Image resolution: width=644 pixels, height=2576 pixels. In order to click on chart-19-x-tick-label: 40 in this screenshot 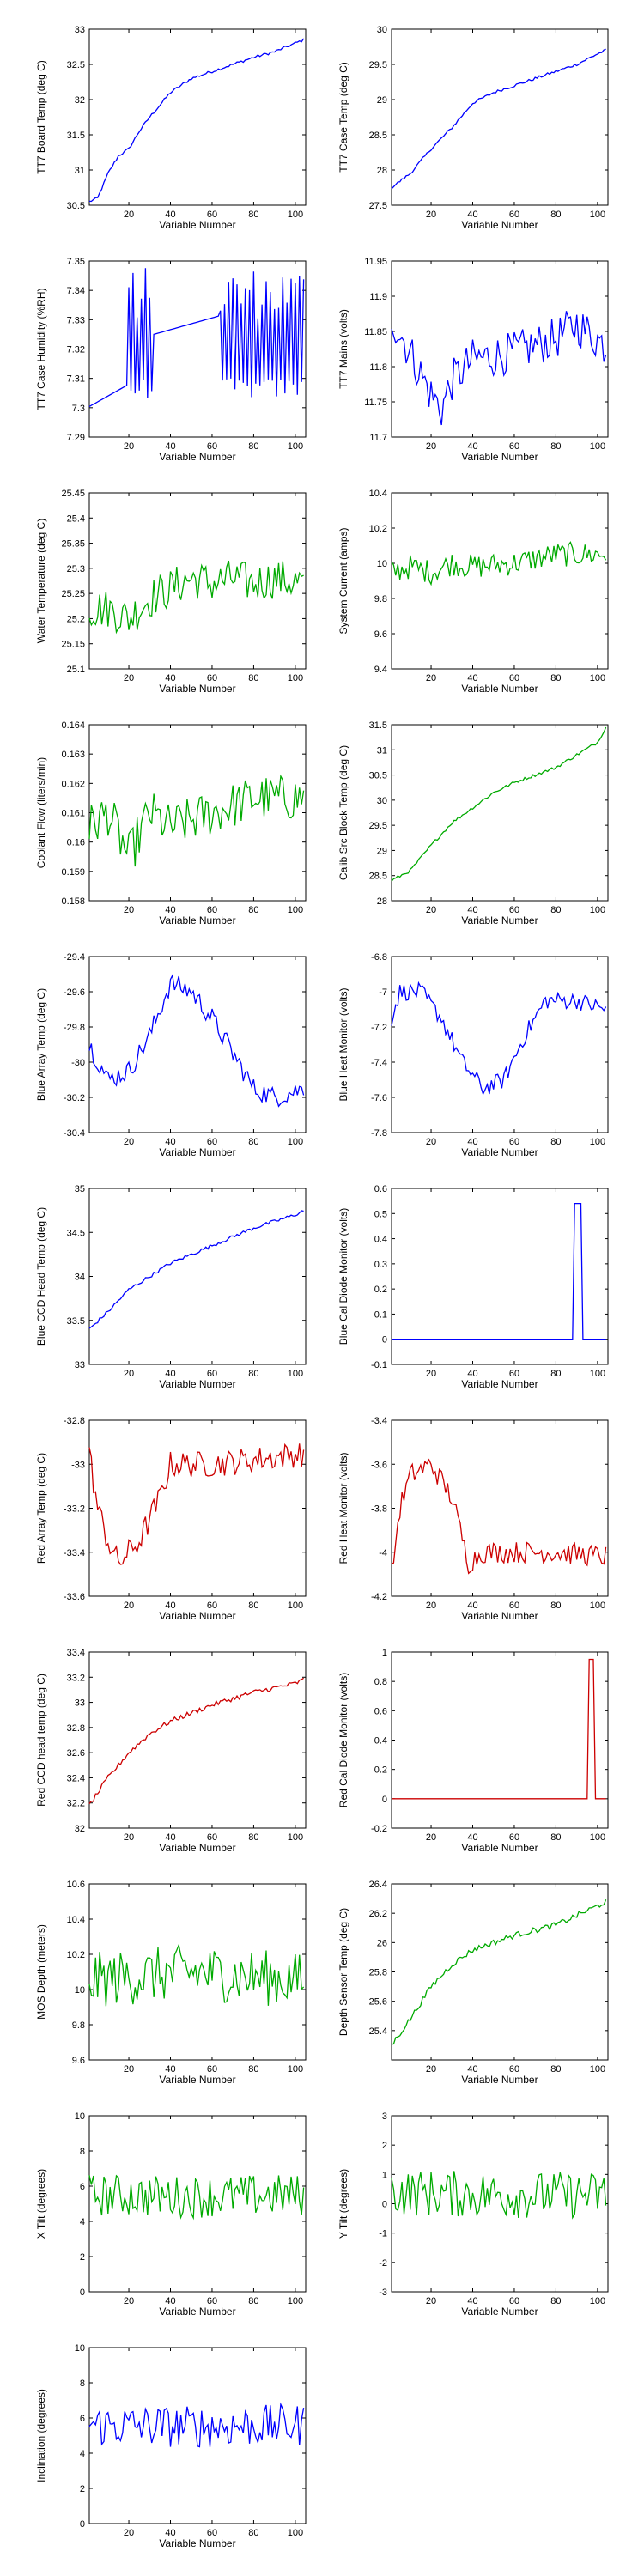, I will do `click(170, 2301)`.